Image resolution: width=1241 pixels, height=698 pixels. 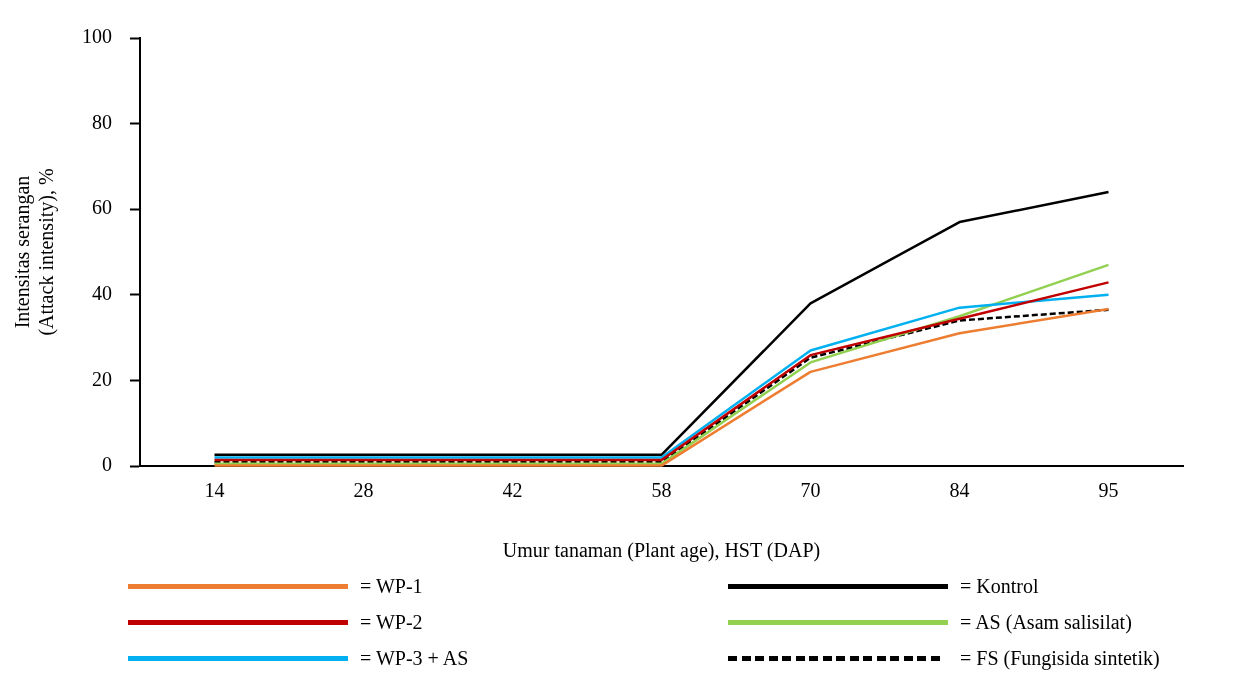 What do you see at coordinates (661, 551) in the screenshot?
I see `x-axis-title: Umur tanaman (Plant age), HST (DAP)` at bounding box center [661, 551].